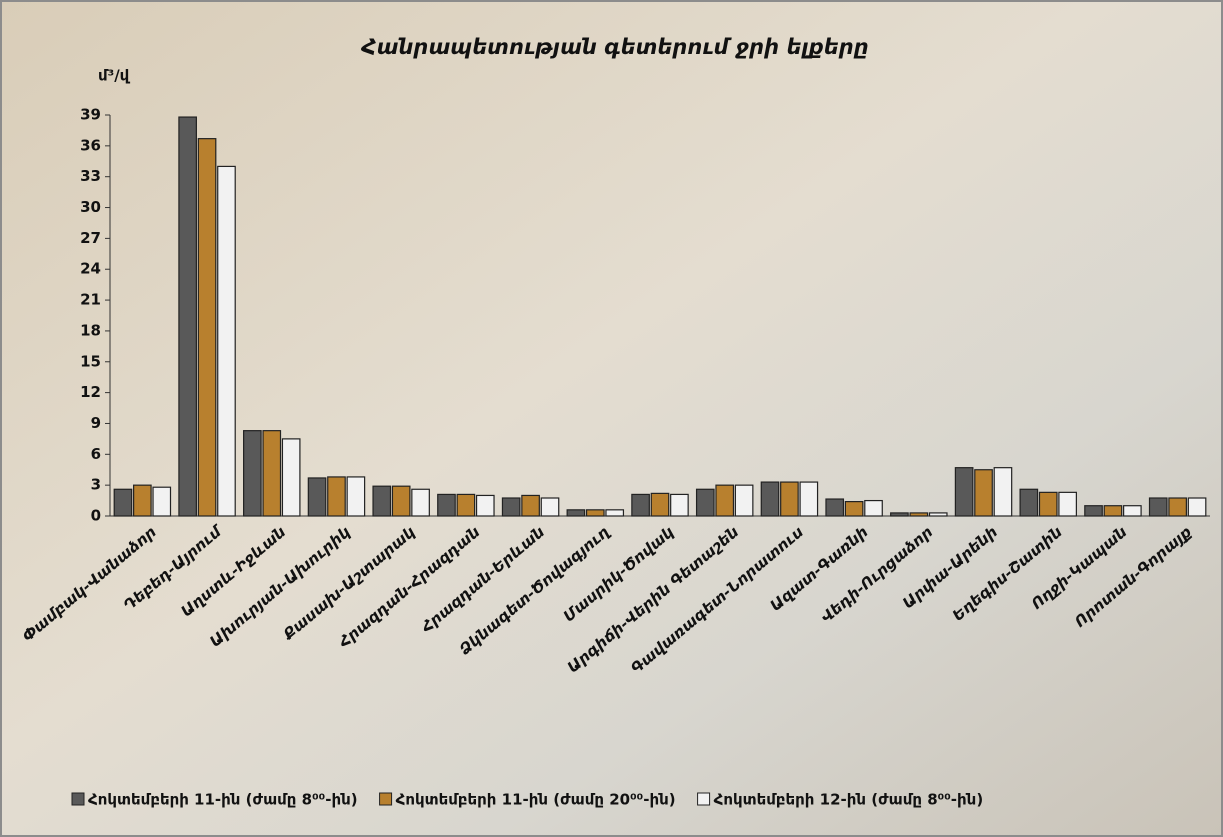  What do you see at coordinates (96, 423) in the screenshot?
I see `y-tick-label: 9` at bounding box center [96, 423].